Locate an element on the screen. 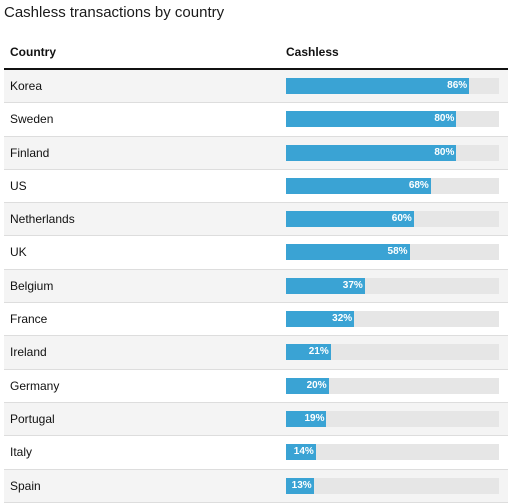 The image size is (512, 503). country-label: Spain is located at coordinates (25, 485).